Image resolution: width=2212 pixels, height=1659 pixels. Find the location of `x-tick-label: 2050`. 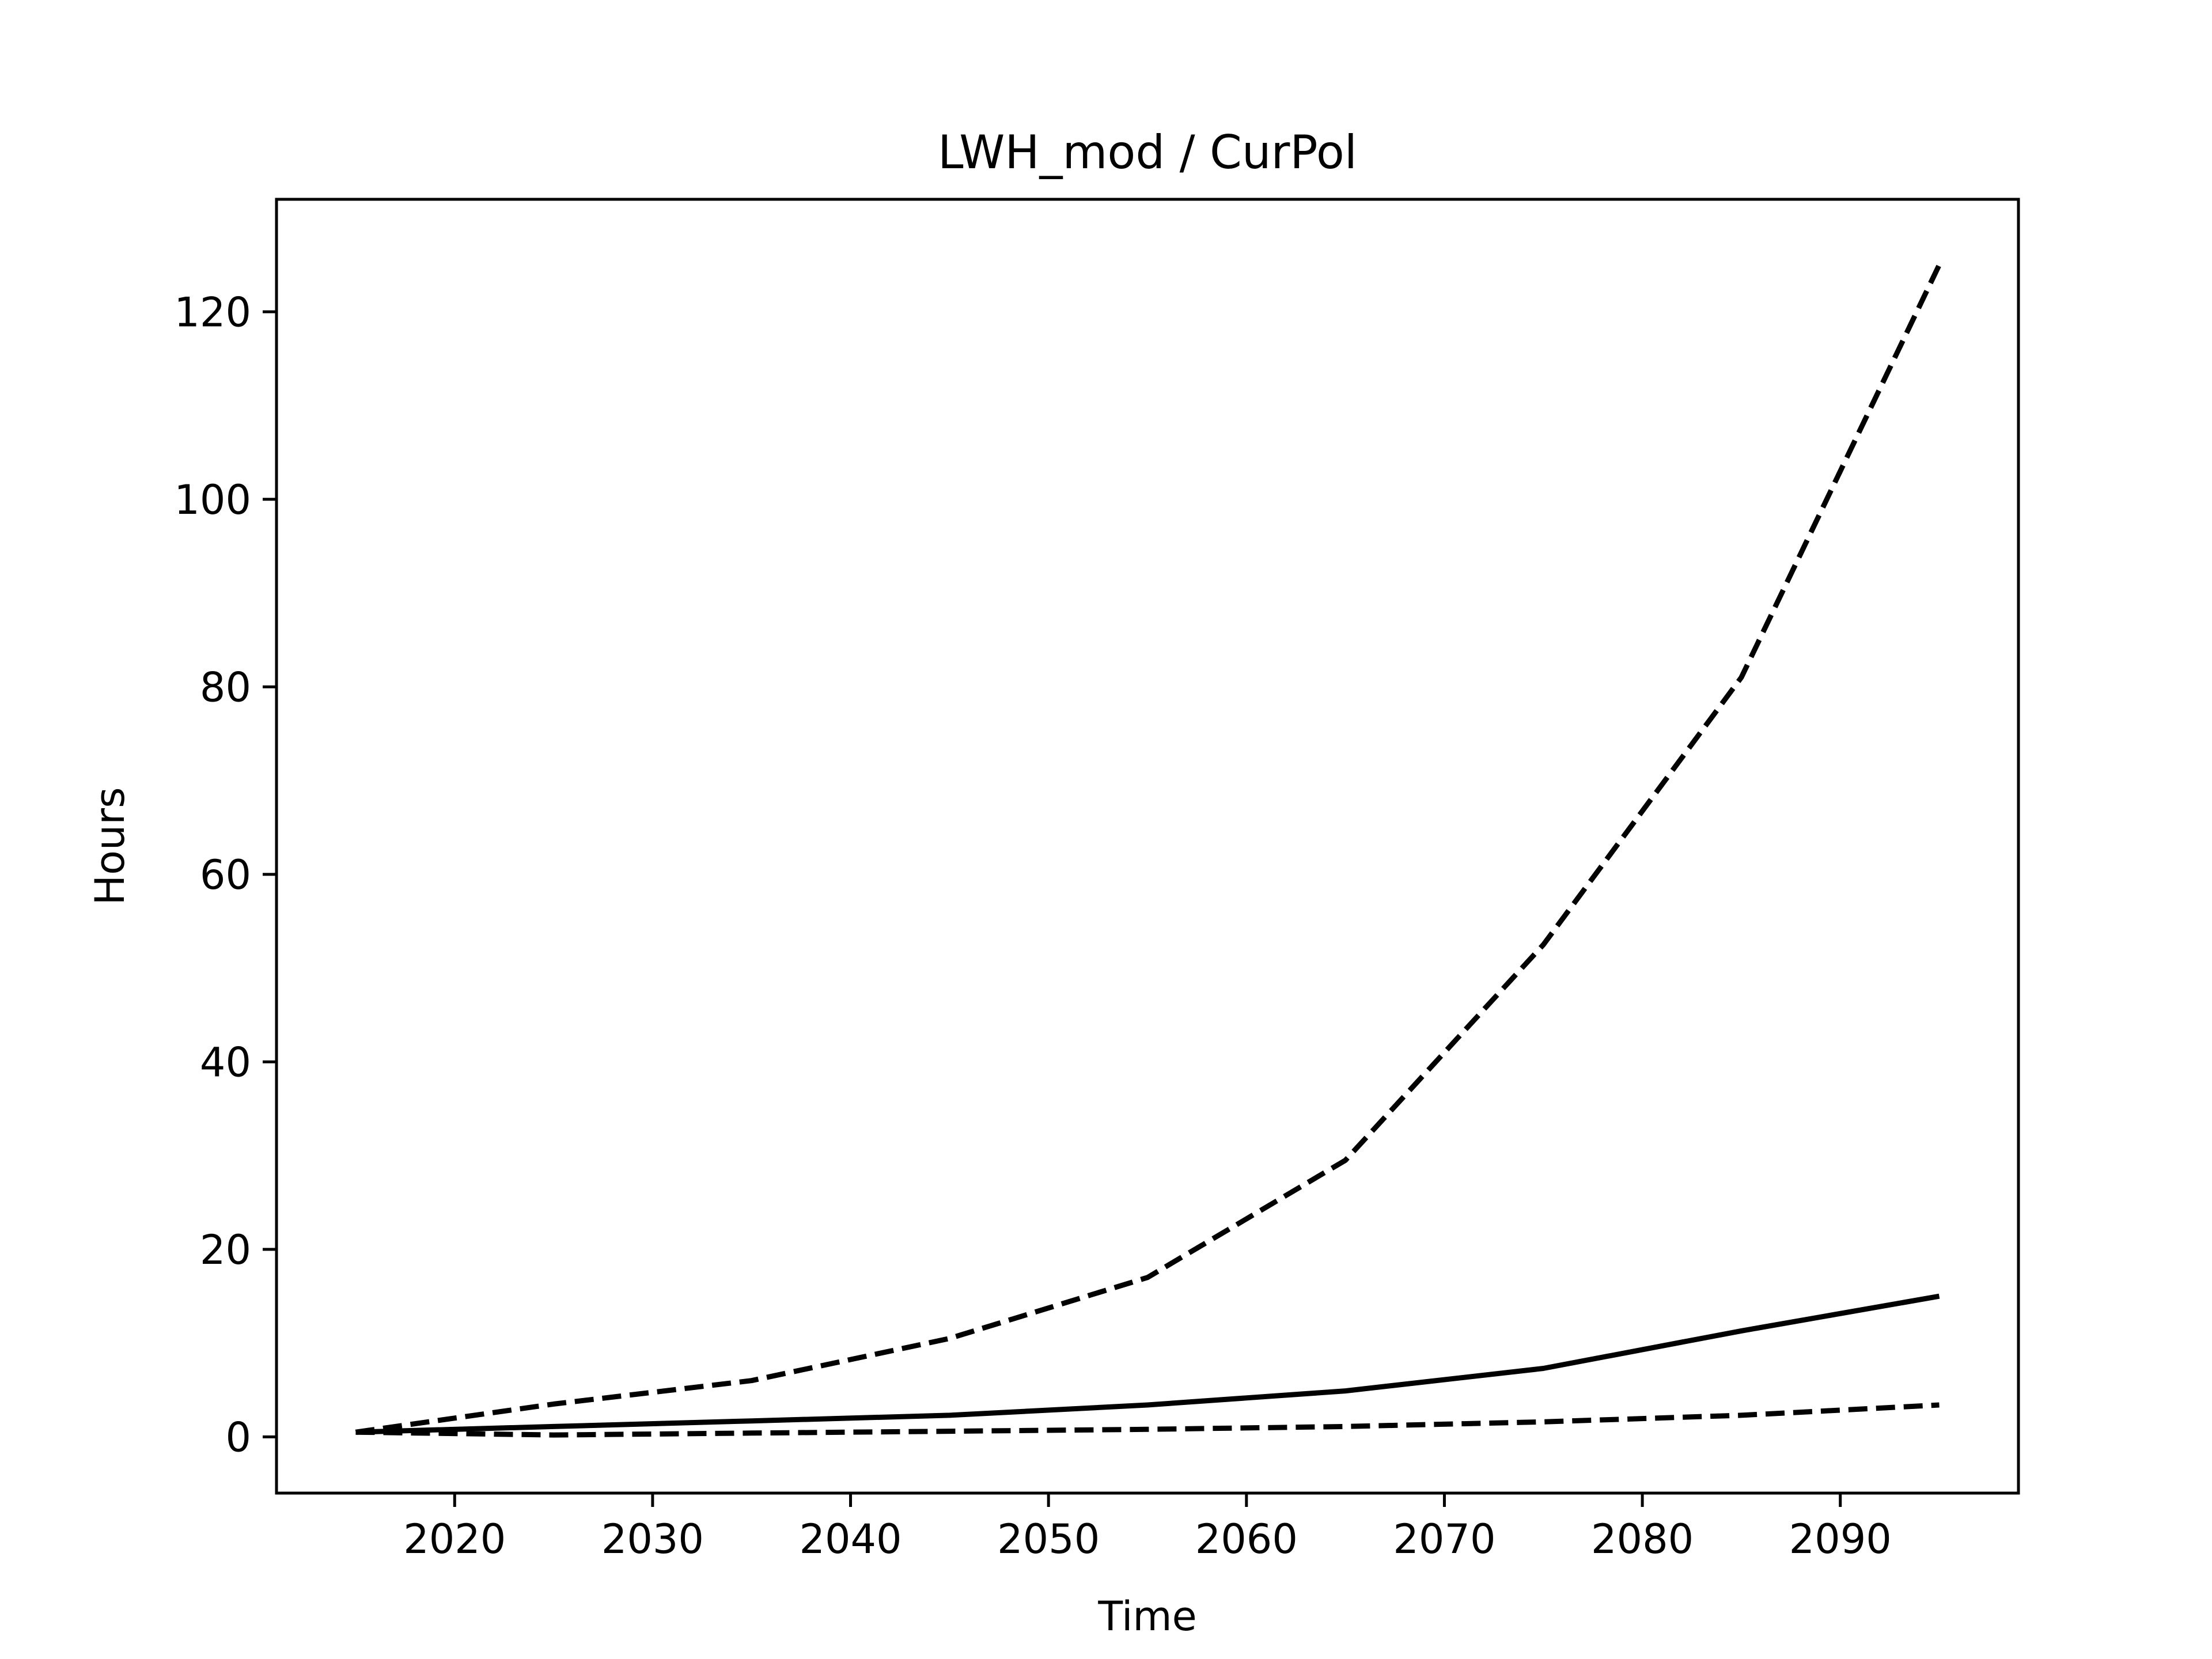

x-tick-label: 2050 is located at coordinates (1048, 1539).